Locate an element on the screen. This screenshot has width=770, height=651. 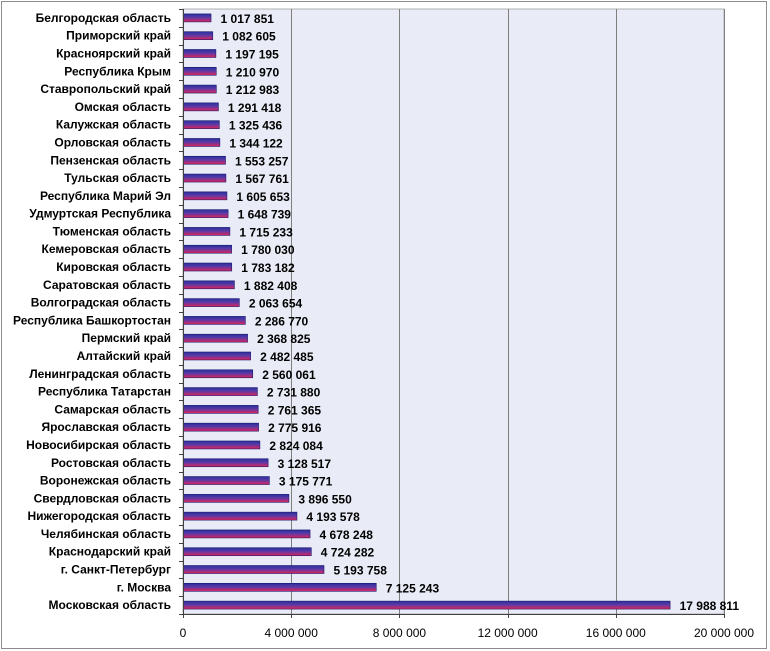
category-label: Ставропольский край is located at coordinates (105, 89).